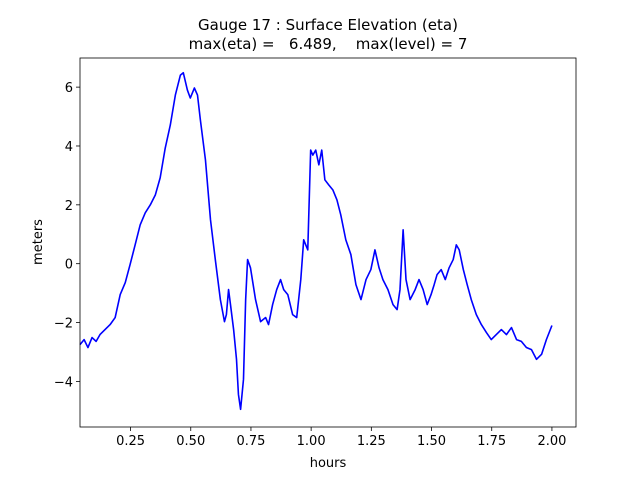  Describe the element at coordinates (250, 441) in the screenshot. I see `x-tick-label: 0.75` at that location.